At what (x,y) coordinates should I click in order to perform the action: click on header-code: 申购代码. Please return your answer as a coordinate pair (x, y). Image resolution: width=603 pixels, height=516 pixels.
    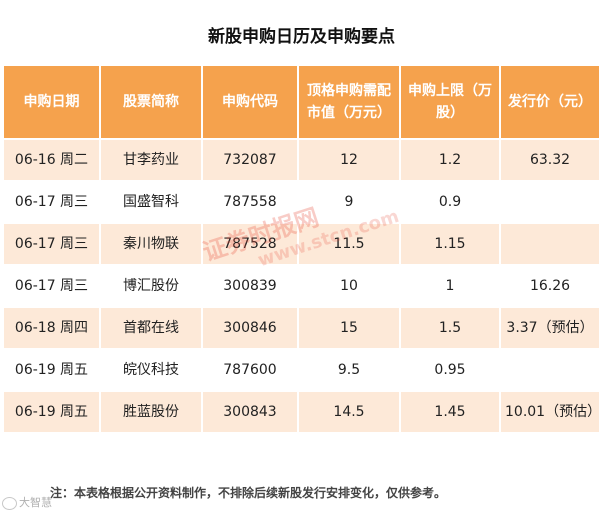
    Looking at the image, I should click on (250, 102).